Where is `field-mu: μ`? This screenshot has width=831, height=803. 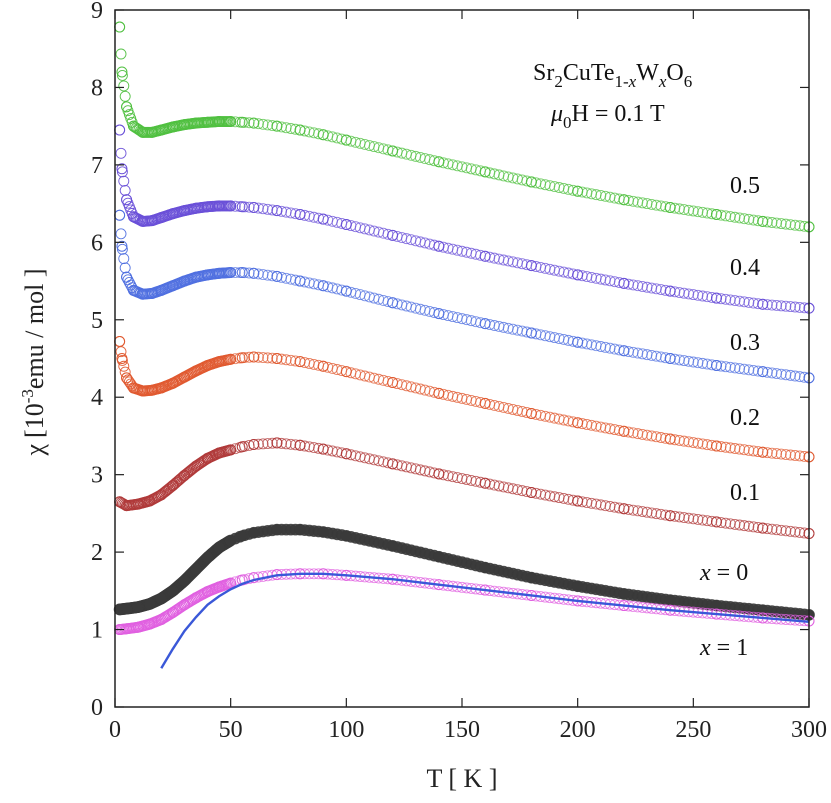 field-mu: μ is located at coordinates (556, 114).